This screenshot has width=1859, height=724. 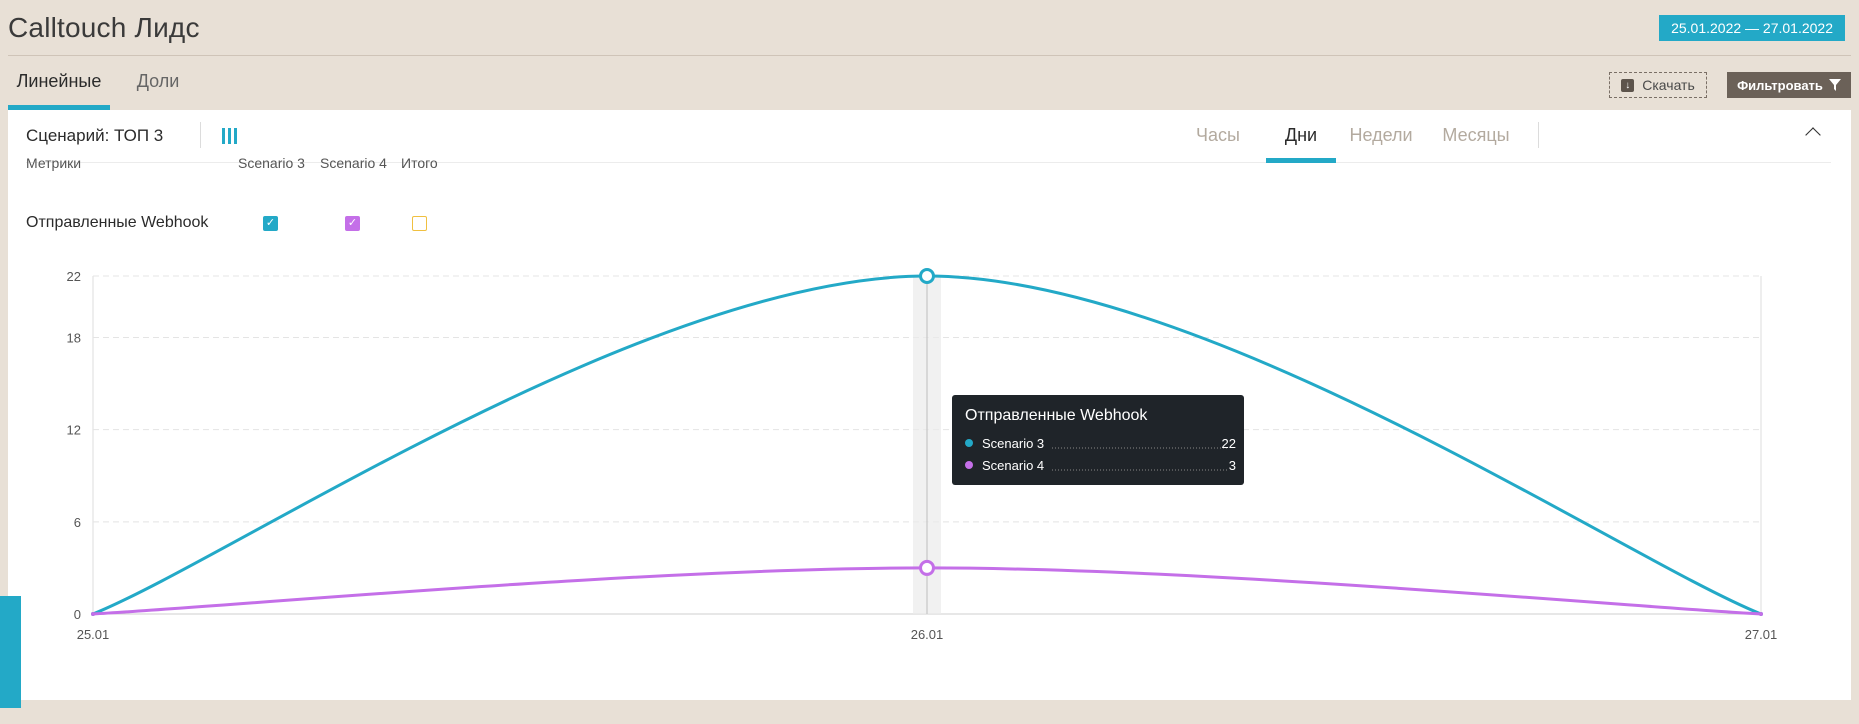 I want to click on tooltip-series-name: Scenario 3, so click(x=1013, y=443).